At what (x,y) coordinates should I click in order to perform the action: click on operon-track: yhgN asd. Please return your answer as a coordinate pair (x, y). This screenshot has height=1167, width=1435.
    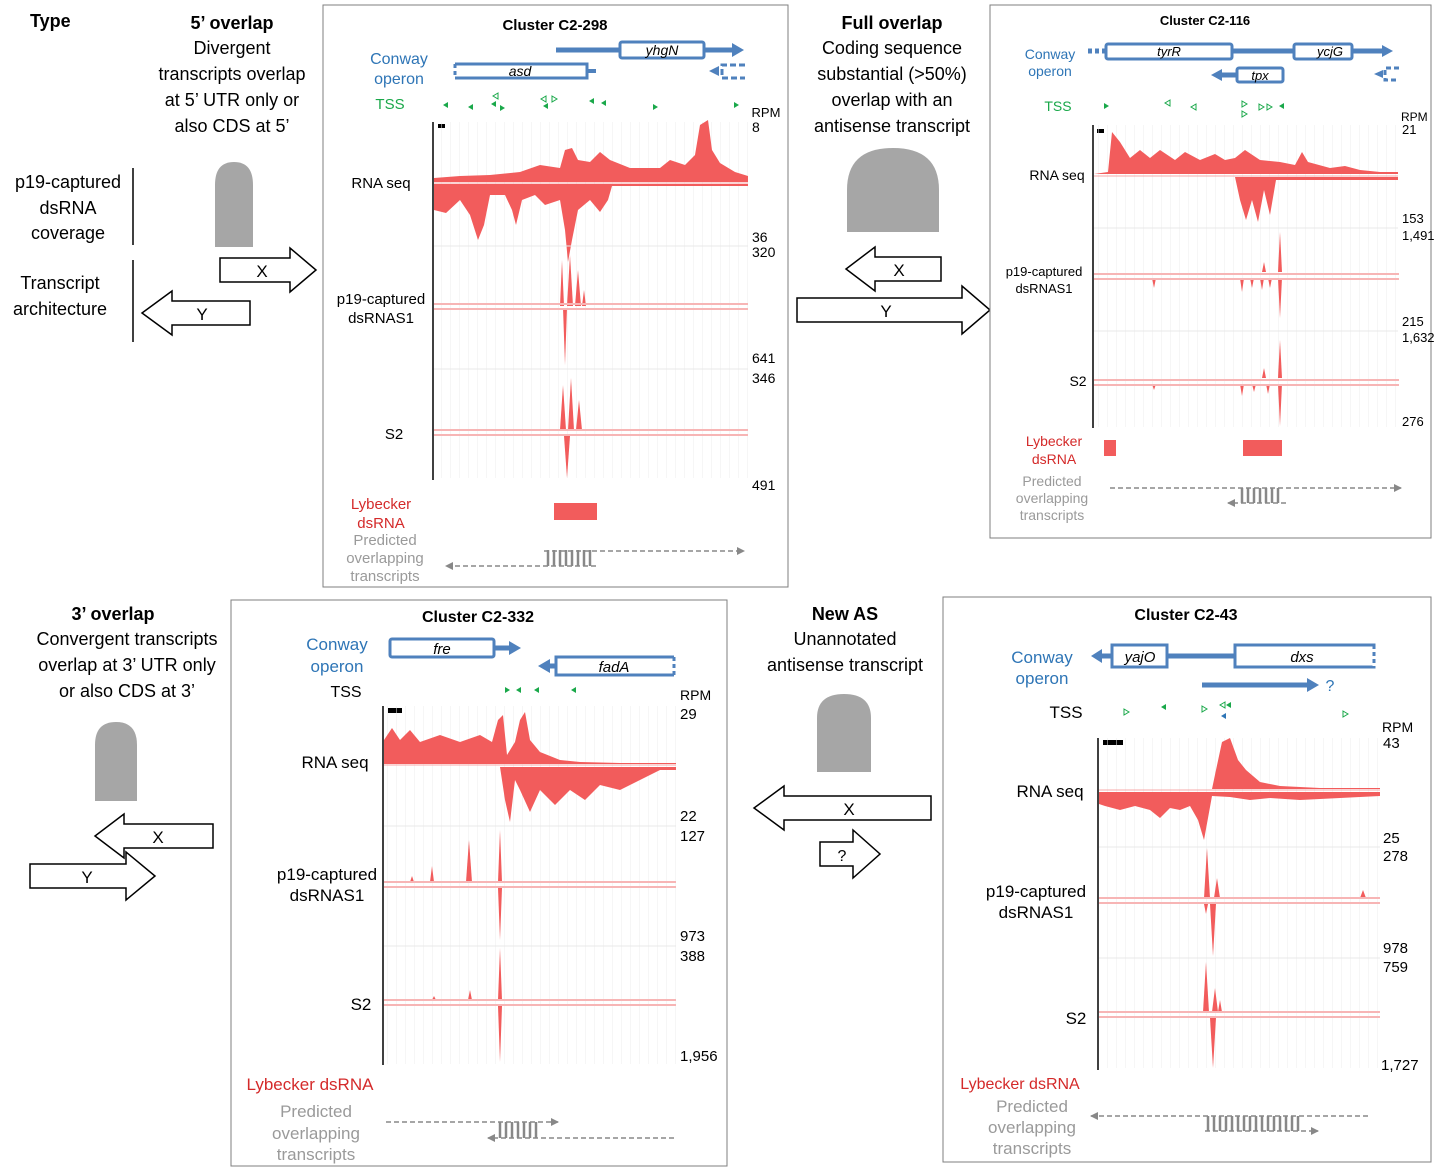
    Looking at the image, I should click on (599, 60).